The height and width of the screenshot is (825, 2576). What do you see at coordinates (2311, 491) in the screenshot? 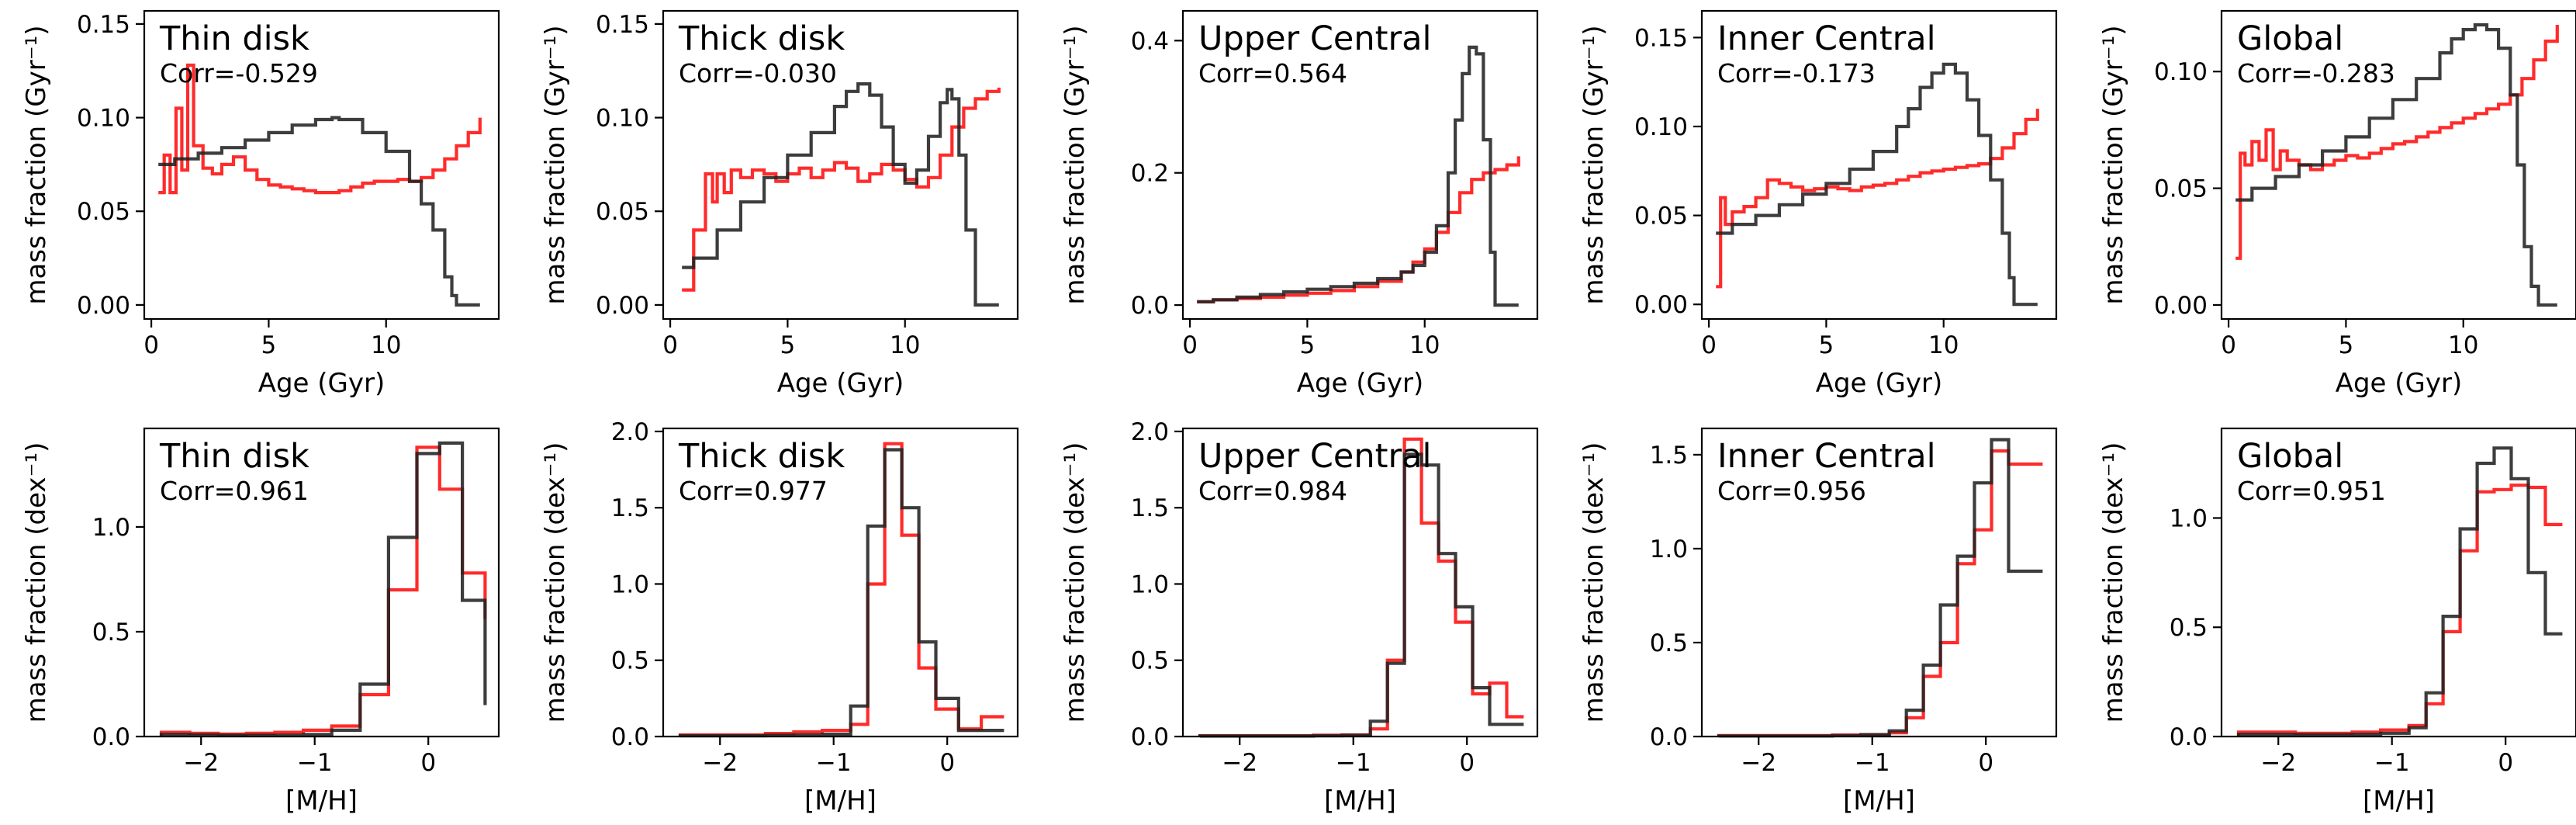
I see `correlation-annotation: Corr=0.951` at bounding box center [2311, 491].